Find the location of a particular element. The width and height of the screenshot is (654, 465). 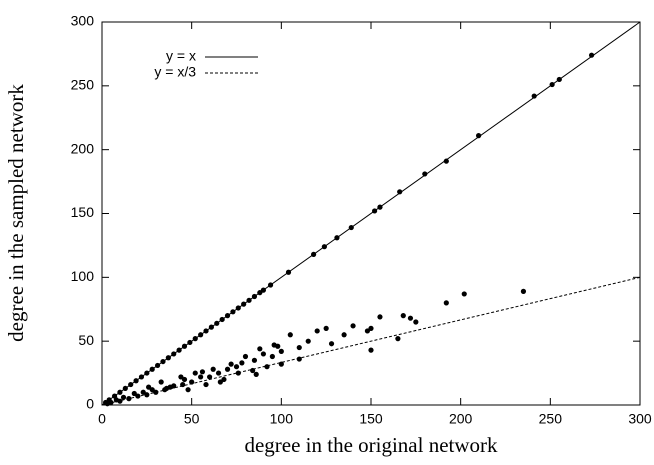

x-tick-label: 50 is located at coordinates (192, 419).